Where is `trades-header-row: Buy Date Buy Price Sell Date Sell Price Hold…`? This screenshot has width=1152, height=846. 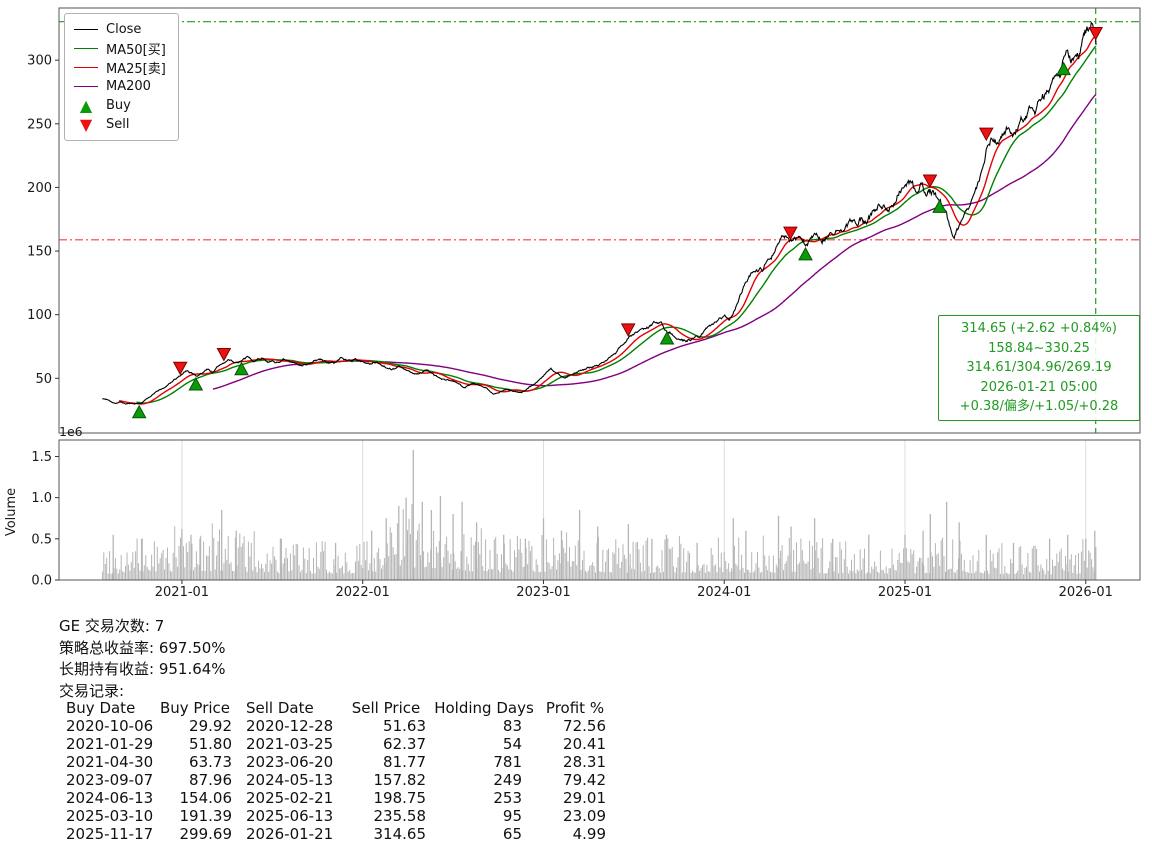 trades-header-row: Buy Date Buy Price Sell Date Sell Price Hold… is located at coordinates (337, 708).